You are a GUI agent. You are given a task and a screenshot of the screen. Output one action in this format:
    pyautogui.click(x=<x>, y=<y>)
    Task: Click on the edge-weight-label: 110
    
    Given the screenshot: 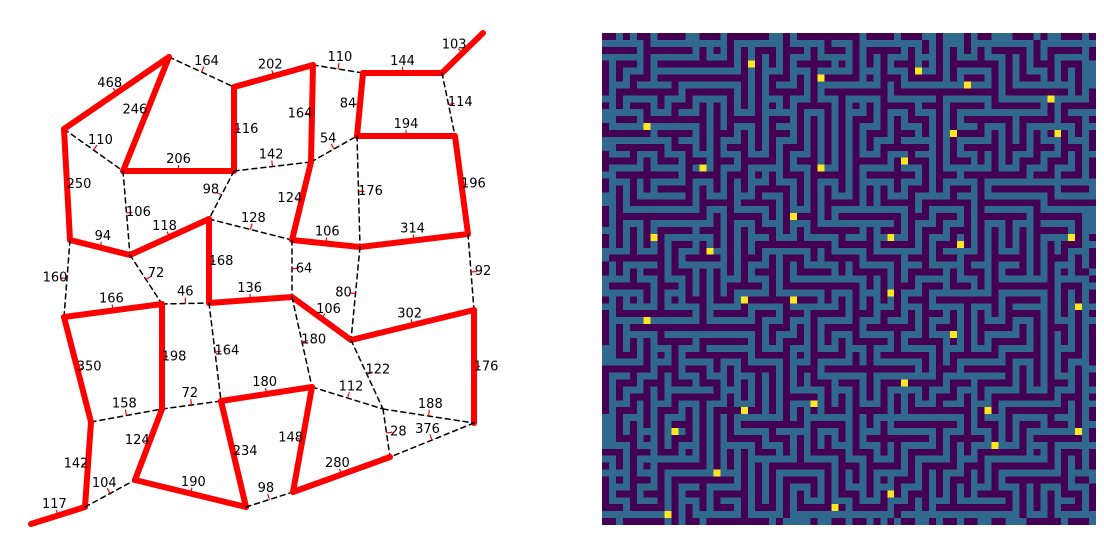 What is the action you would take?
    pyautogui.click(x=339, y=57)
    